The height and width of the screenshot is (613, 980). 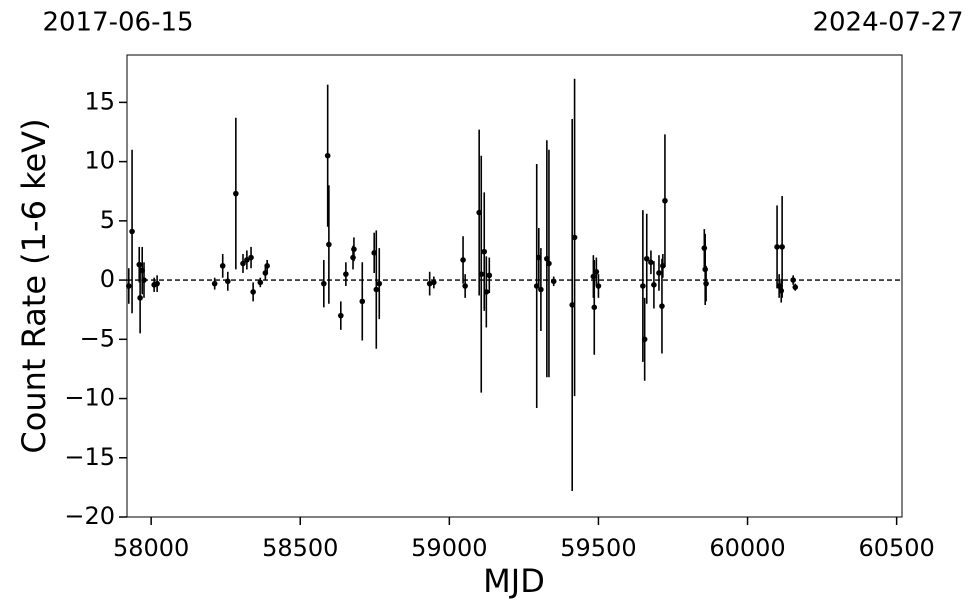 I want to click on y-tick-label: 10, so click(x=99, y=161).